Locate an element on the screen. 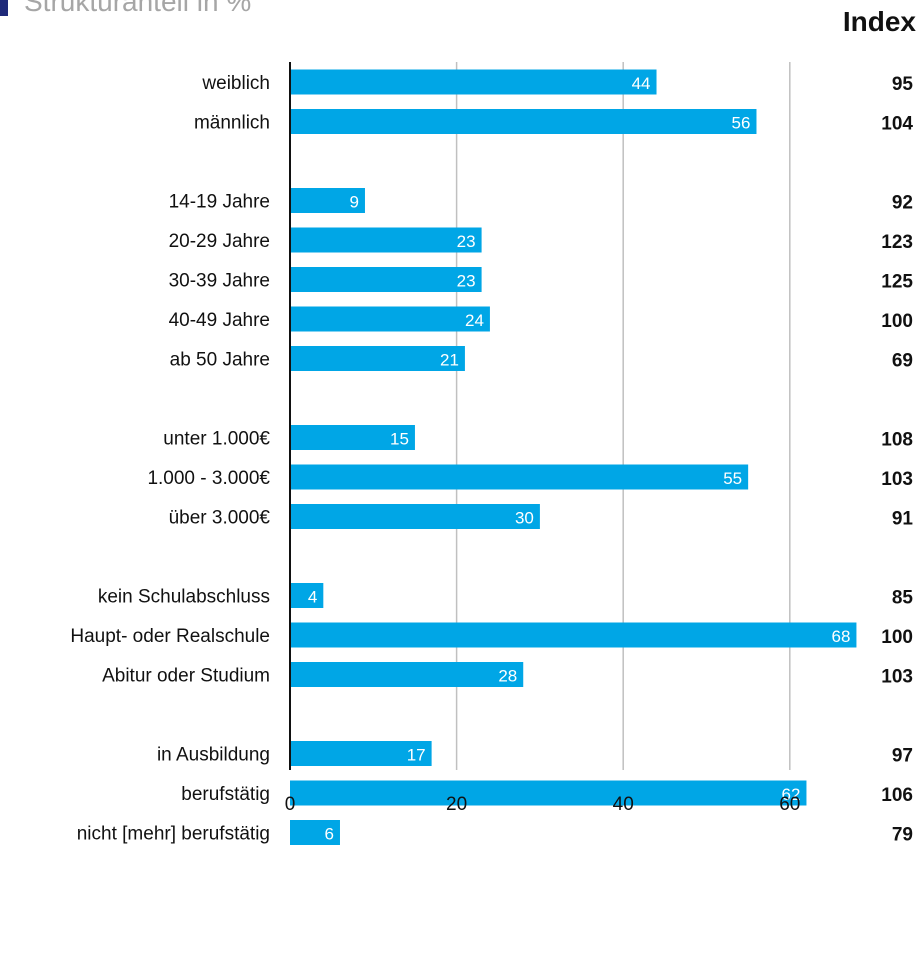  value-label: 56 is located at coordinates (741, 123).